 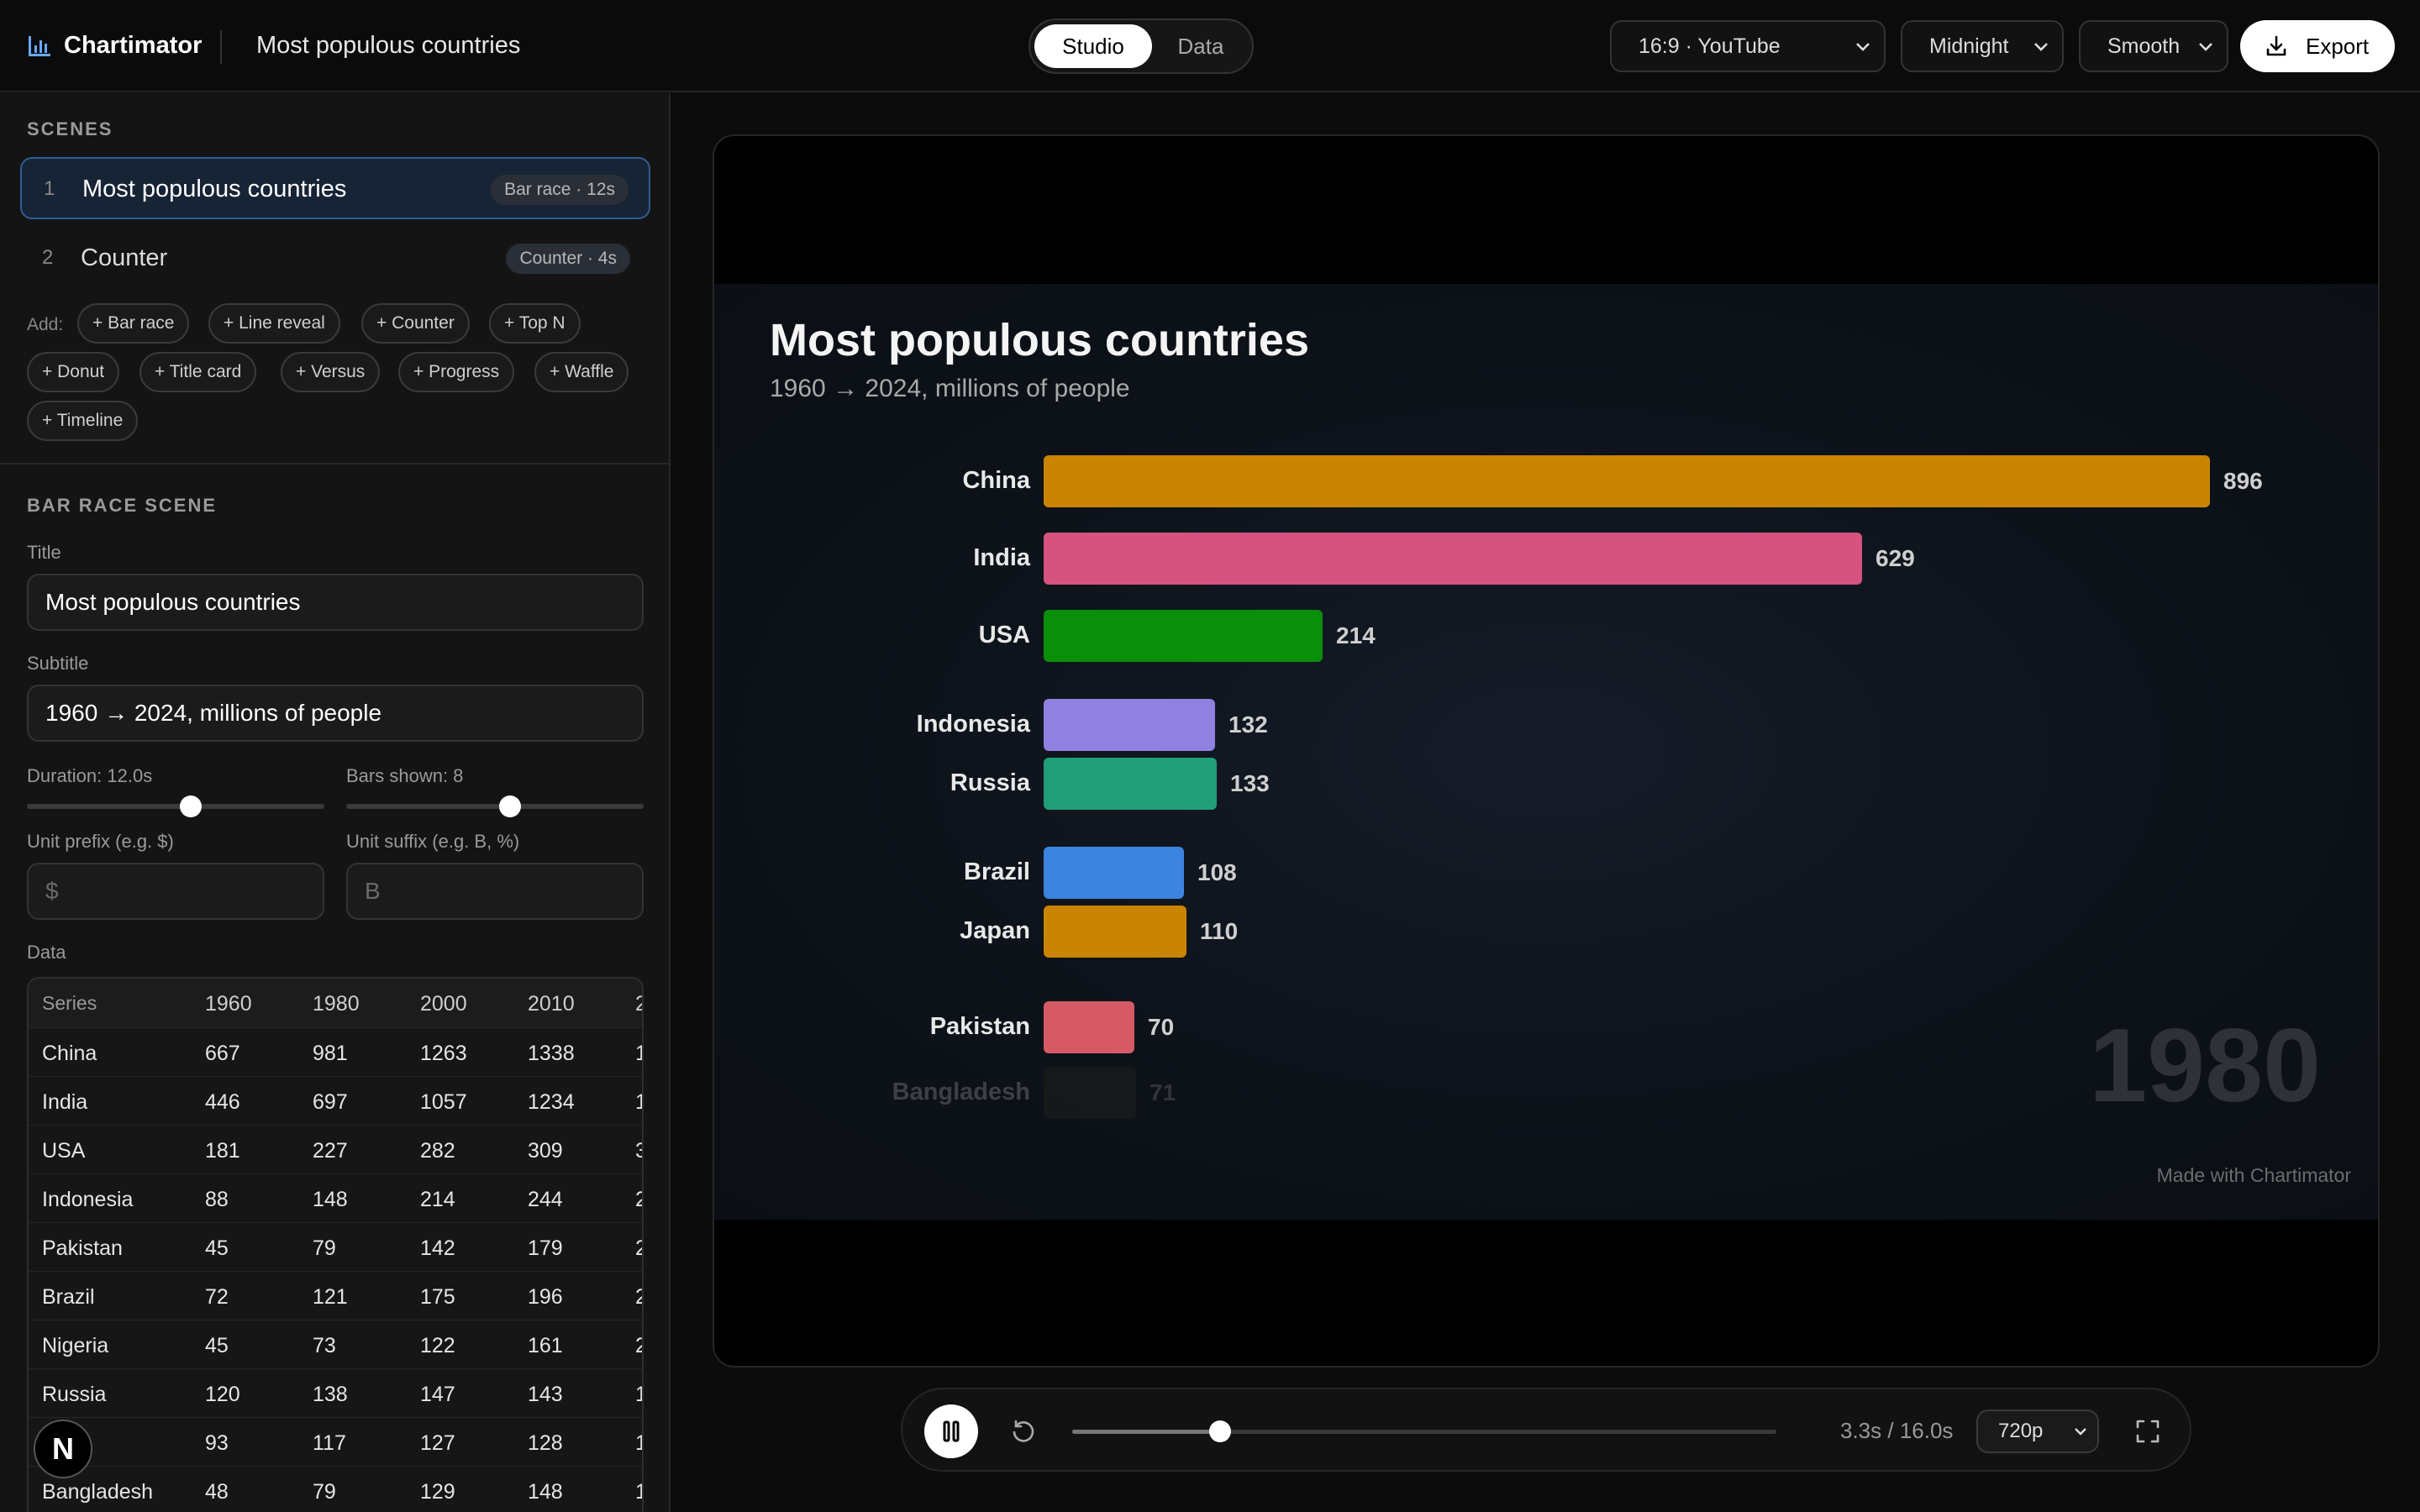 I want to click on table-cell: 1338, so click(x=552, y=1053).